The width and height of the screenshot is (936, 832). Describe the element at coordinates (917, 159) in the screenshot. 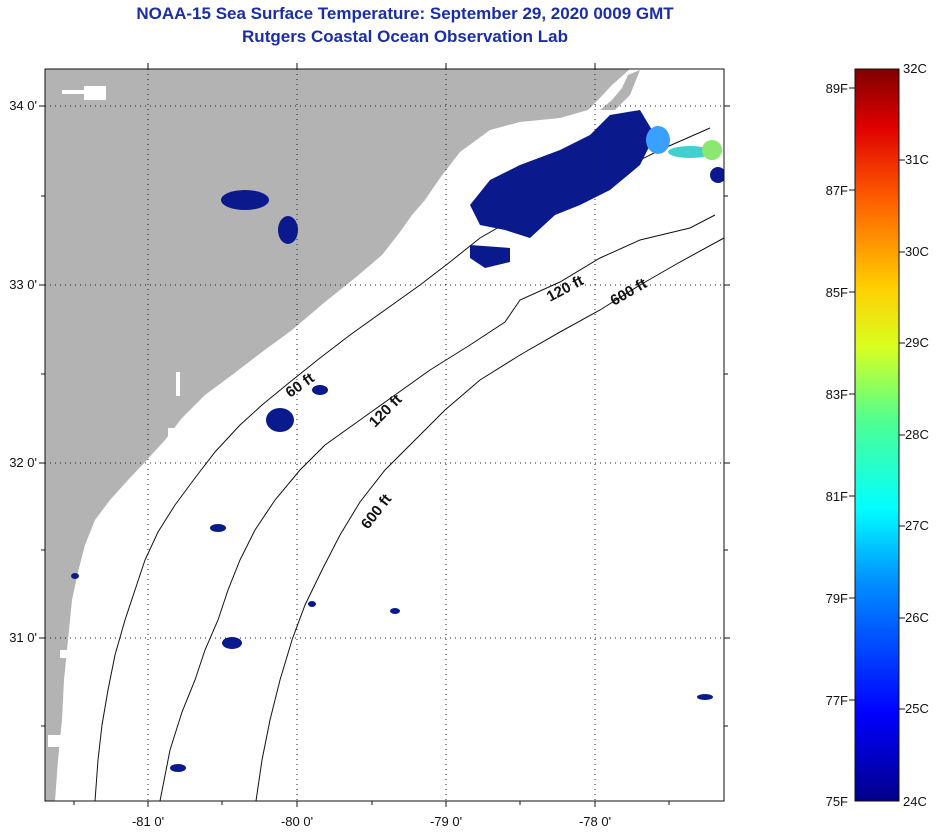

I see `colorbar-c-label: 31C` at that location.